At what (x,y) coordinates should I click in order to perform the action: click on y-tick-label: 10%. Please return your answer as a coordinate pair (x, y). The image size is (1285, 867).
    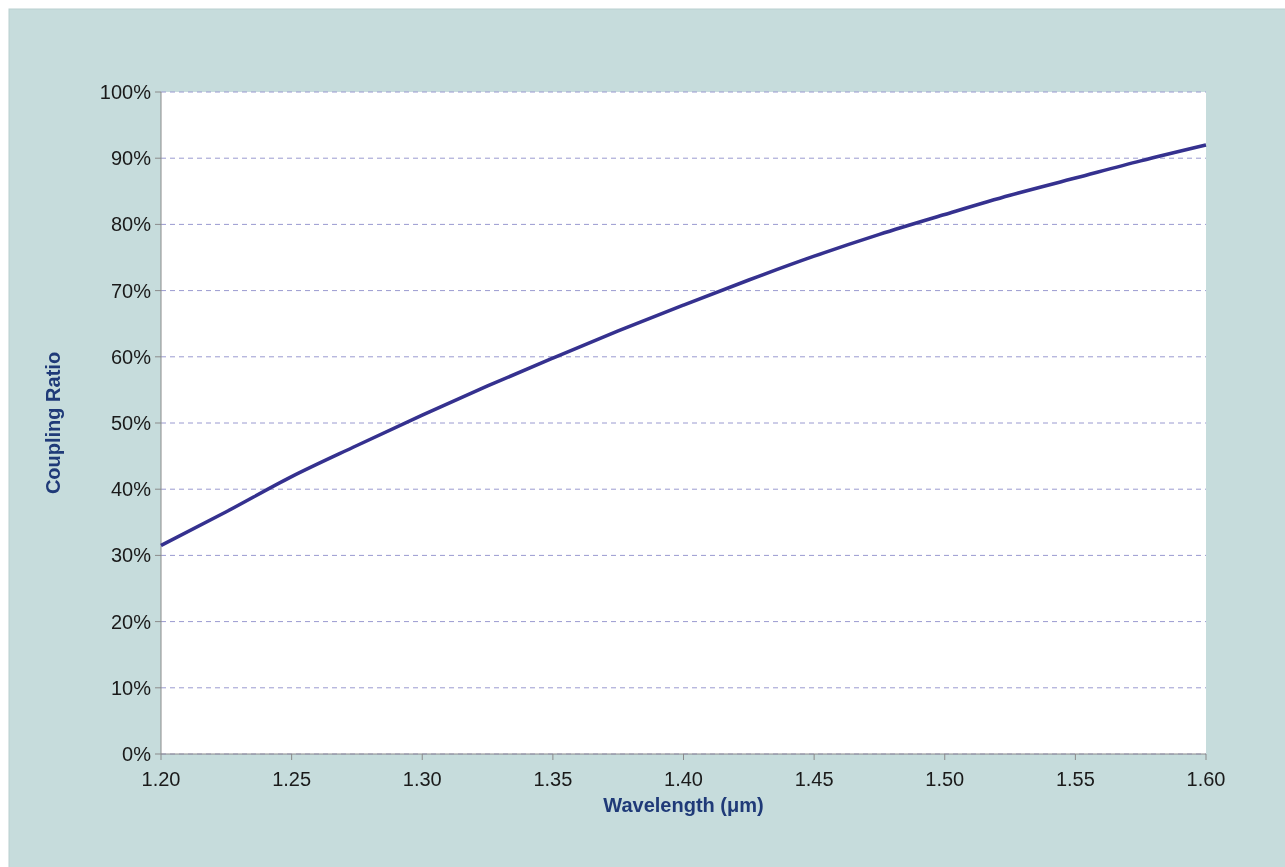
    Looking at the image, I should click on (131, 687).